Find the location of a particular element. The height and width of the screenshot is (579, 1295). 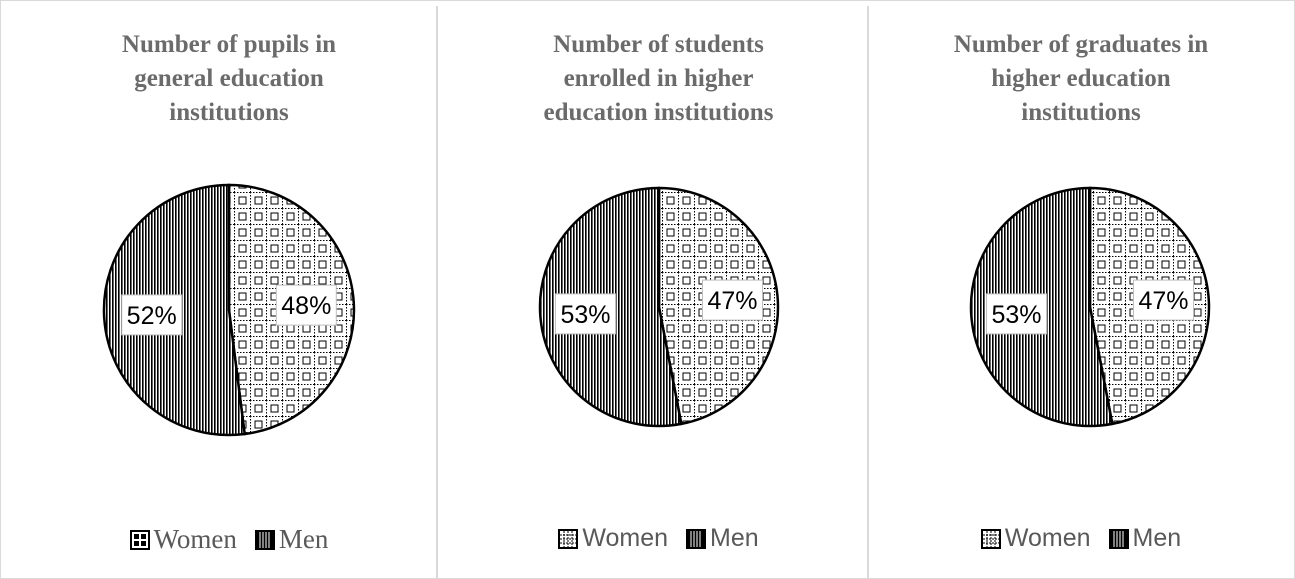

svg-text: 52% is located at coordinates (152, 316).